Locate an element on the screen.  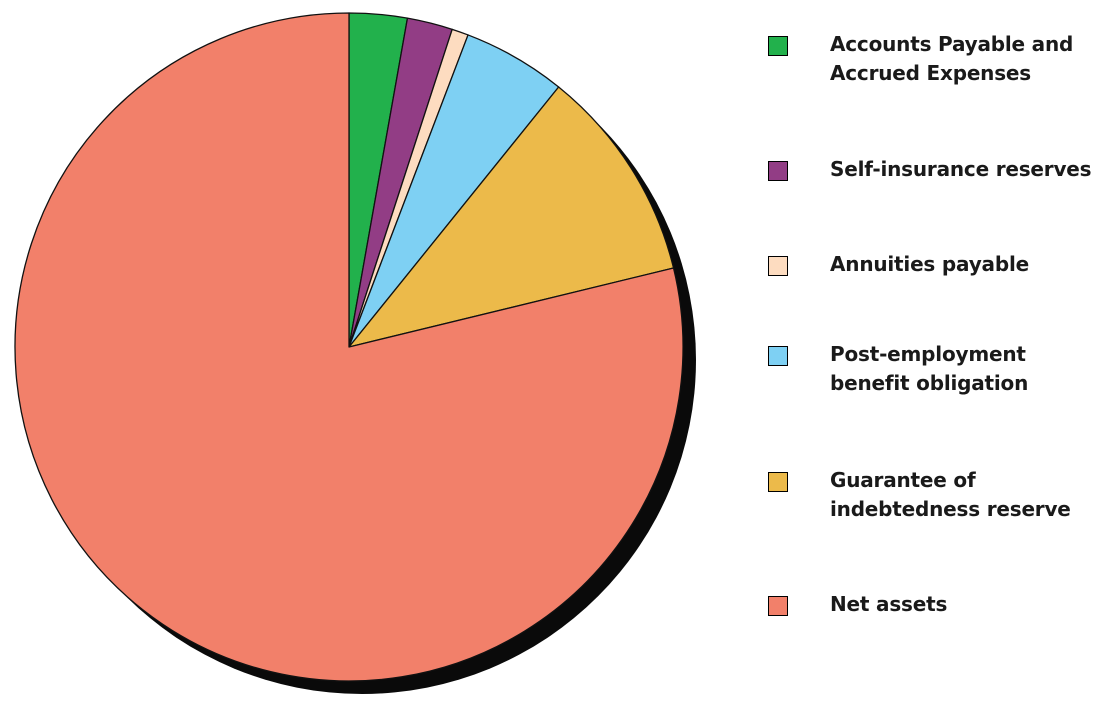
legend-item-net-assets: Net assets is located at coordinates (939, 604).